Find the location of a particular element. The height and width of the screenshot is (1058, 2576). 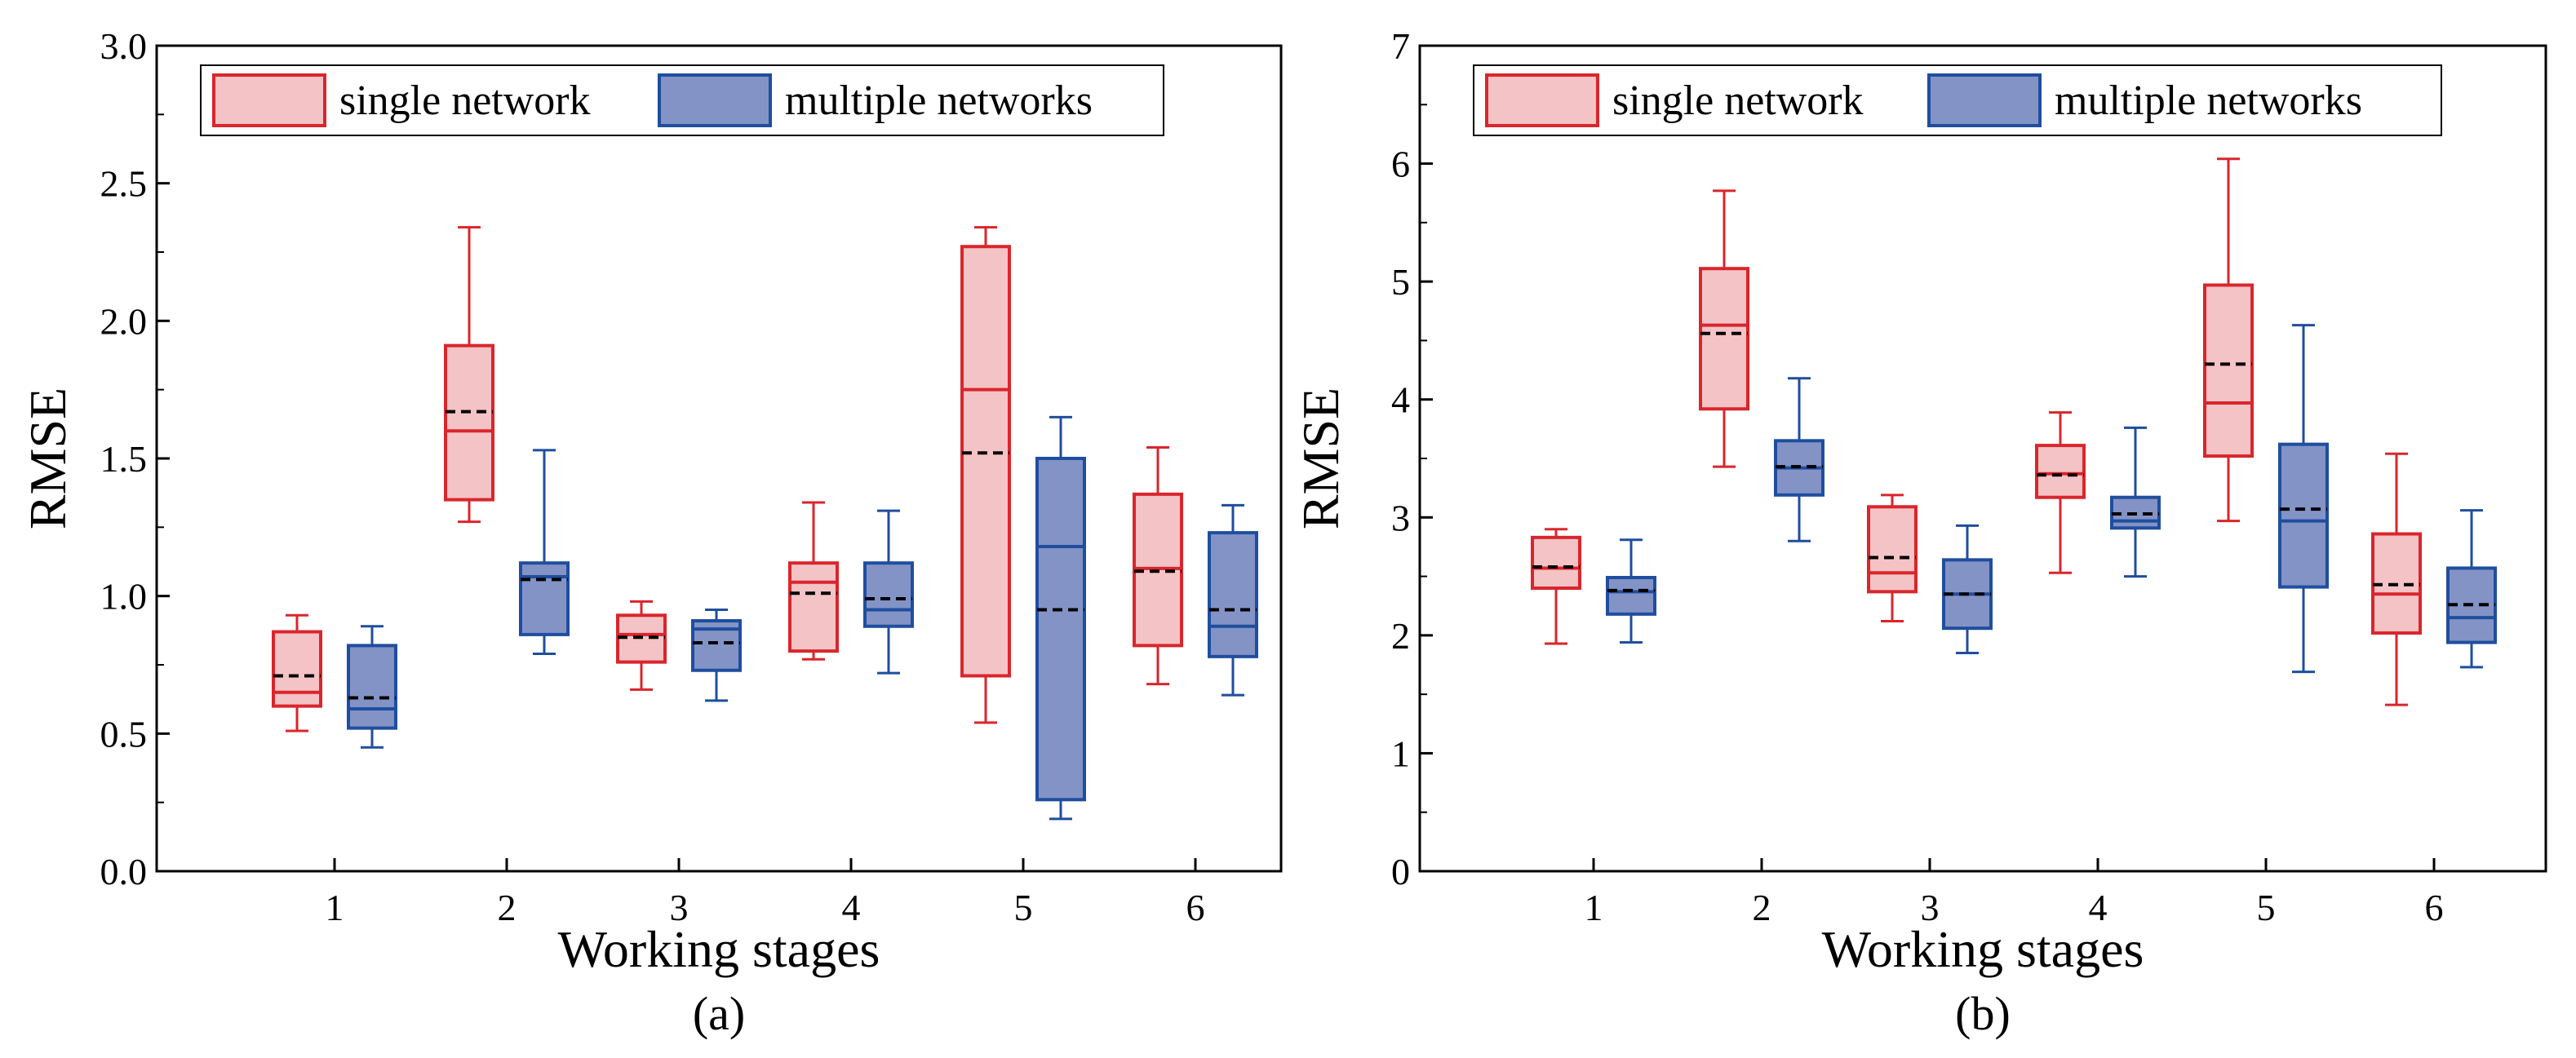

y-tick-label: 7 is located at coordinates (1400, 46).